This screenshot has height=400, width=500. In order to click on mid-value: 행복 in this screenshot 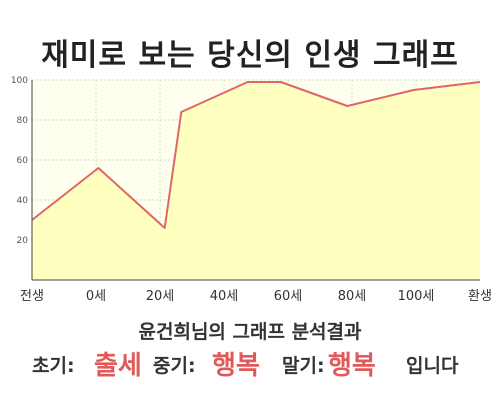, I will do `click(236, 366)`.